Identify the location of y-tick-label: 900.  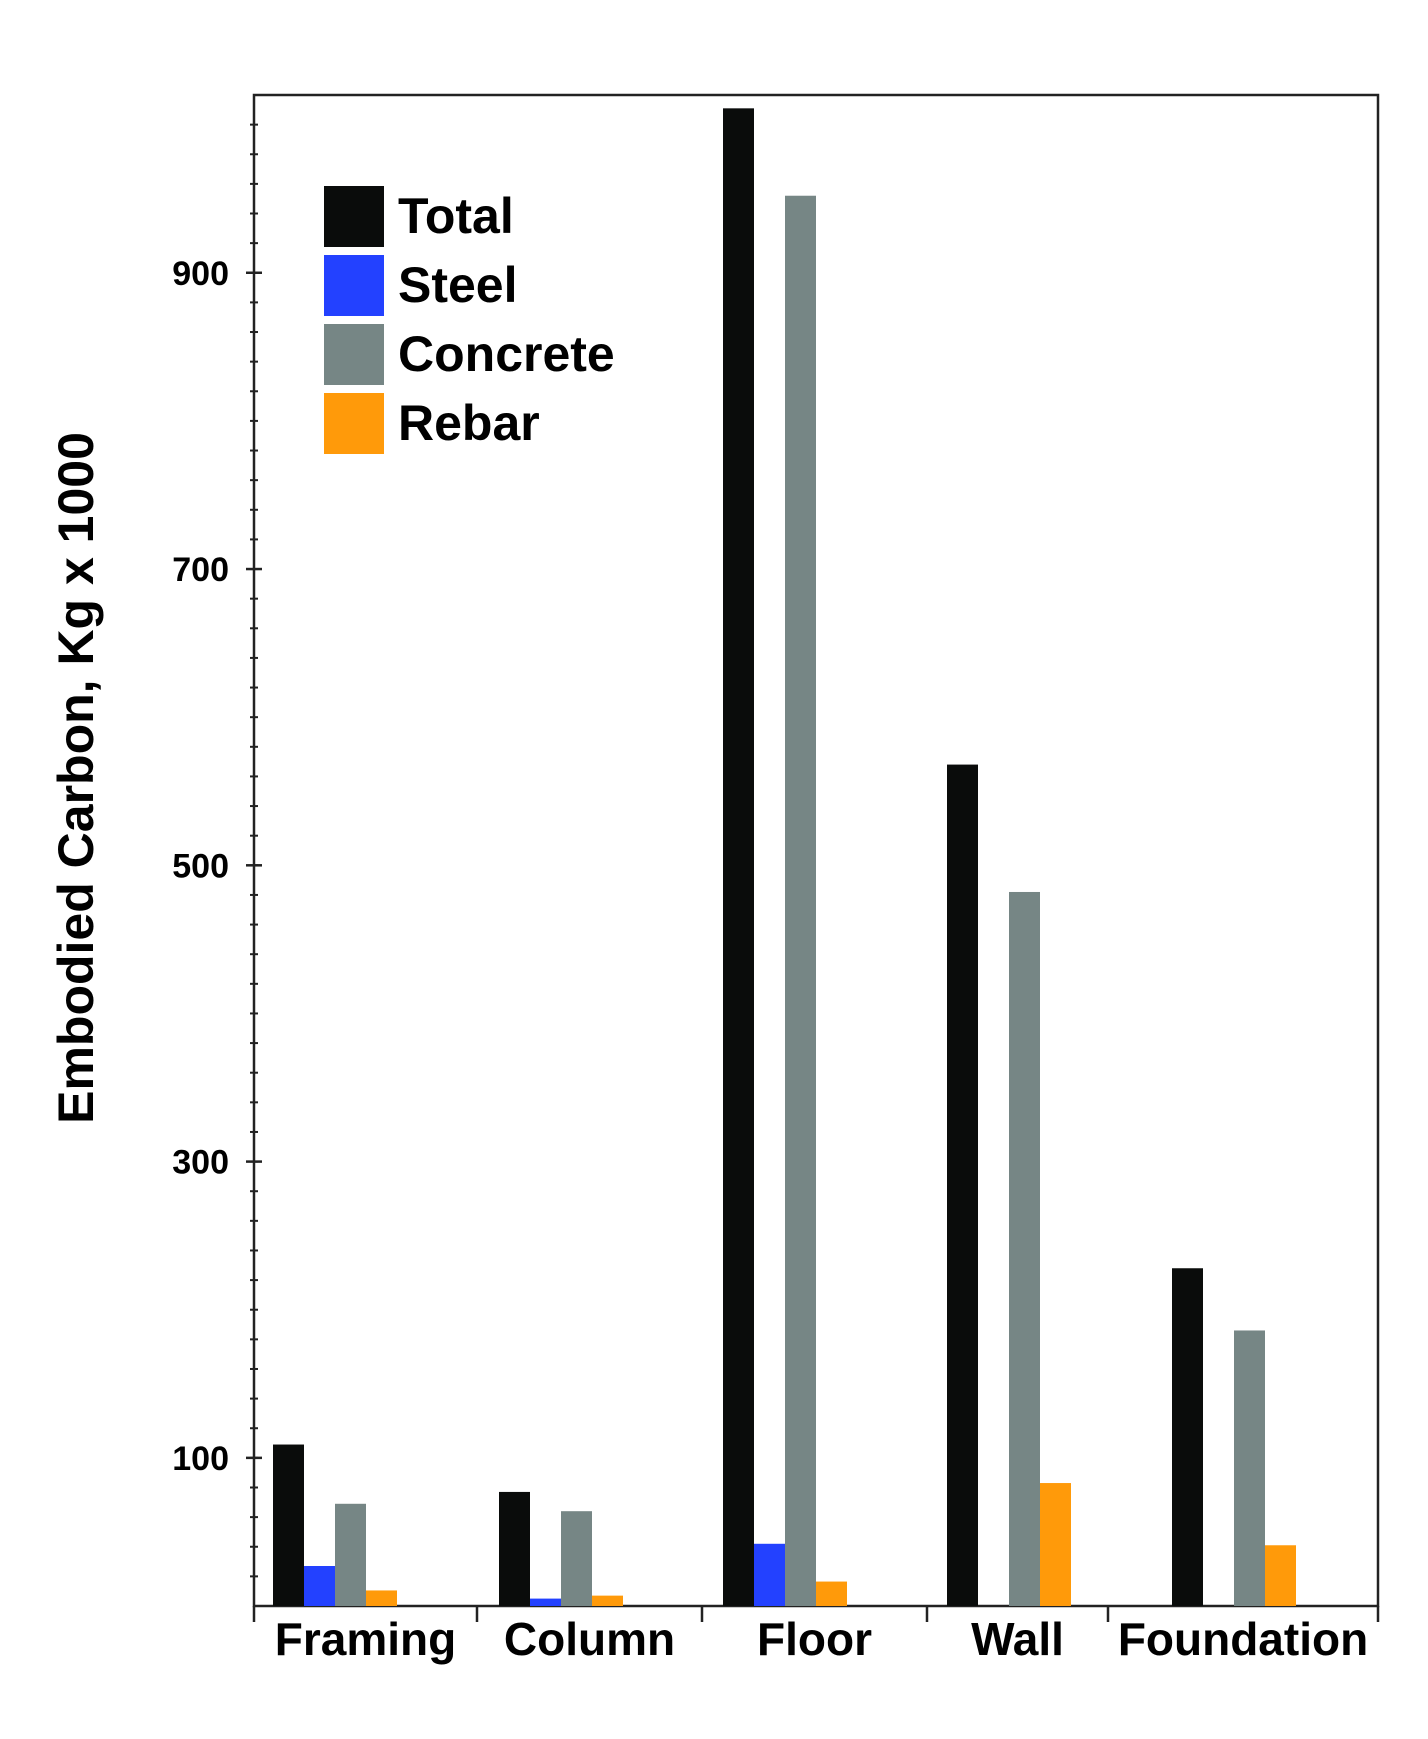
(200, 274).